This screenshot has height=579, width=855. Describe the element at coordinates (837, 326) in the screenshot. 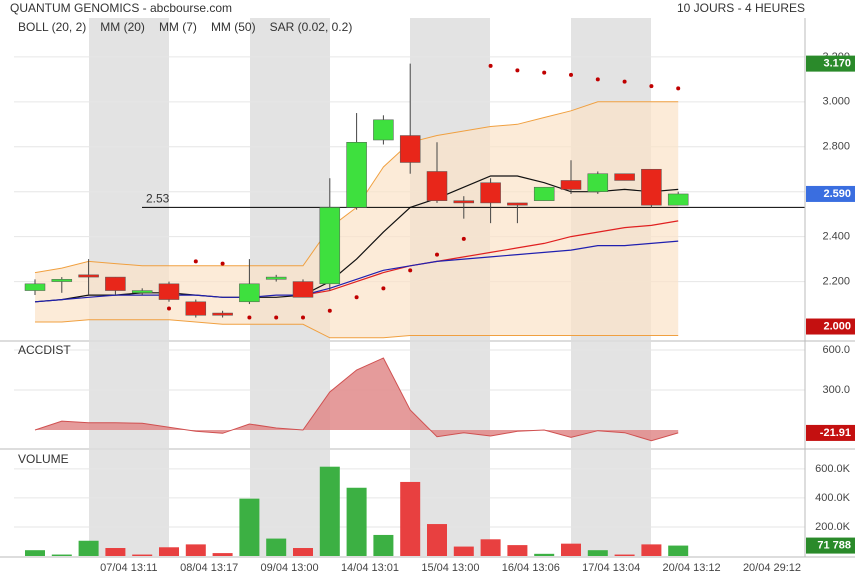

I see `last-value-label: 2.000` at that location.